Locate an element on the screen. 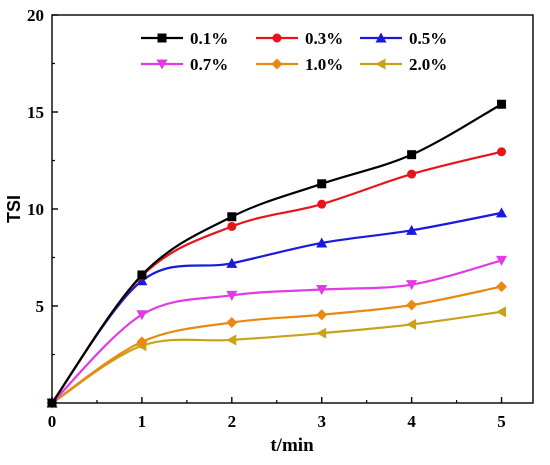 This screenshot has height=465, width=550. legend-item: 0.5% is located at coordinates (403, 38).